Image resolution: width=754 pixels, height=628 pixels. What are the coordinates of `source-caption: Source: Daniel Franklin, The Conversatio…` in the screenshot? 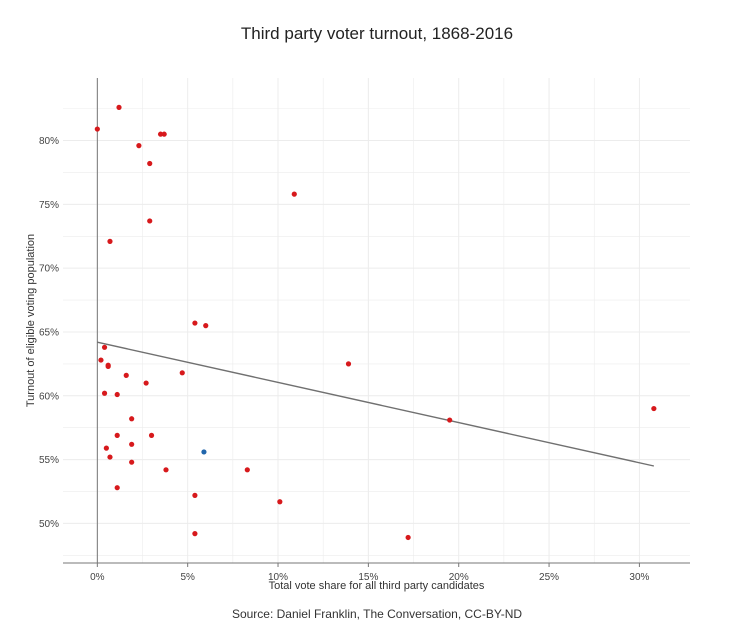 It's located at (377, 614).